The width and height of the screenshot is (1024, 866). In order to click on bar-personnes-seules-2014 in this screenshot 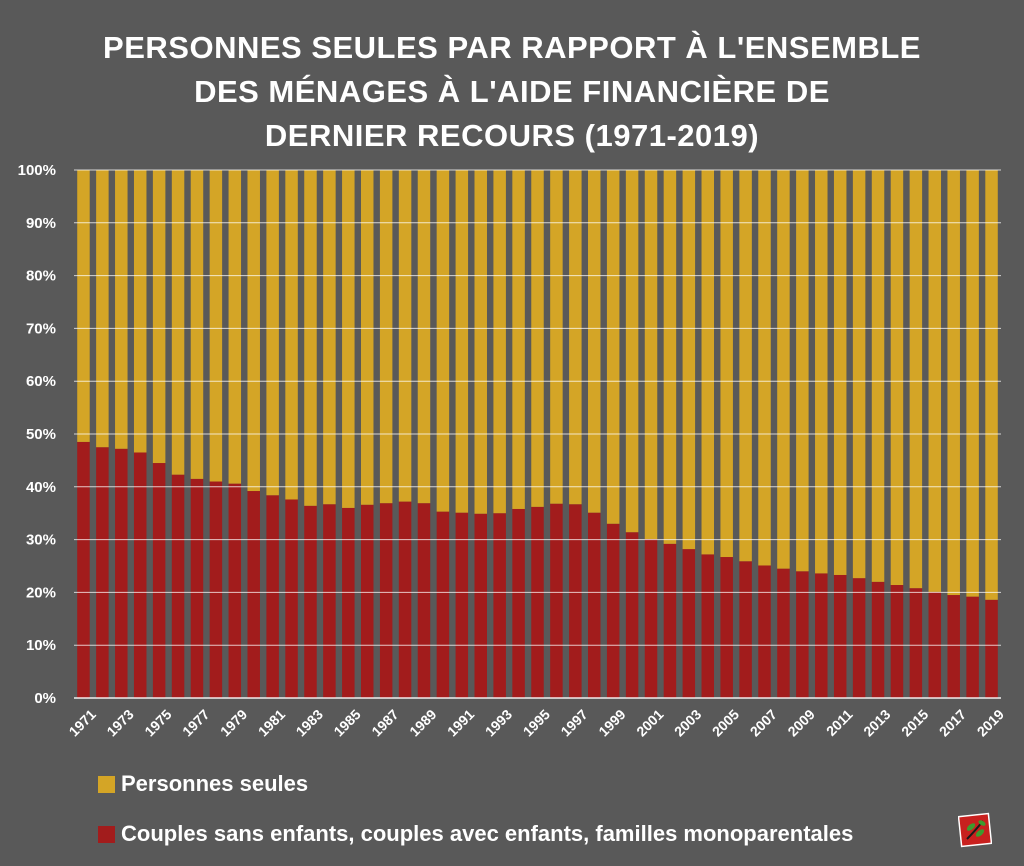, I will do `click(897, 378)`.